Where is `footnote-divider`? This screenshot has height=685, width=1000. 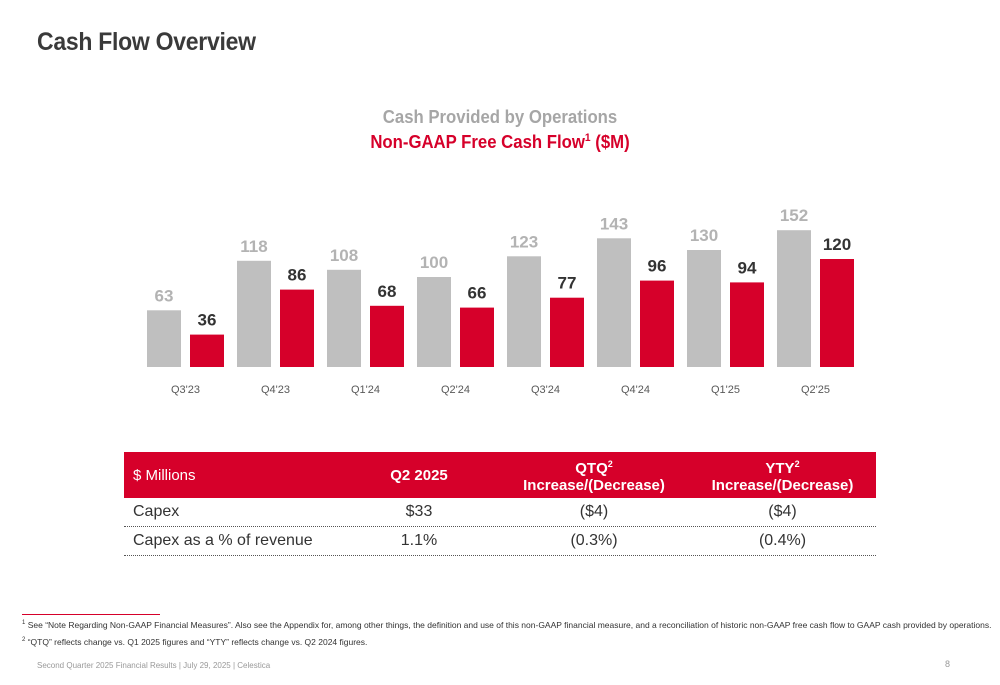
footnote-divider is located at coordinates (91, 614).